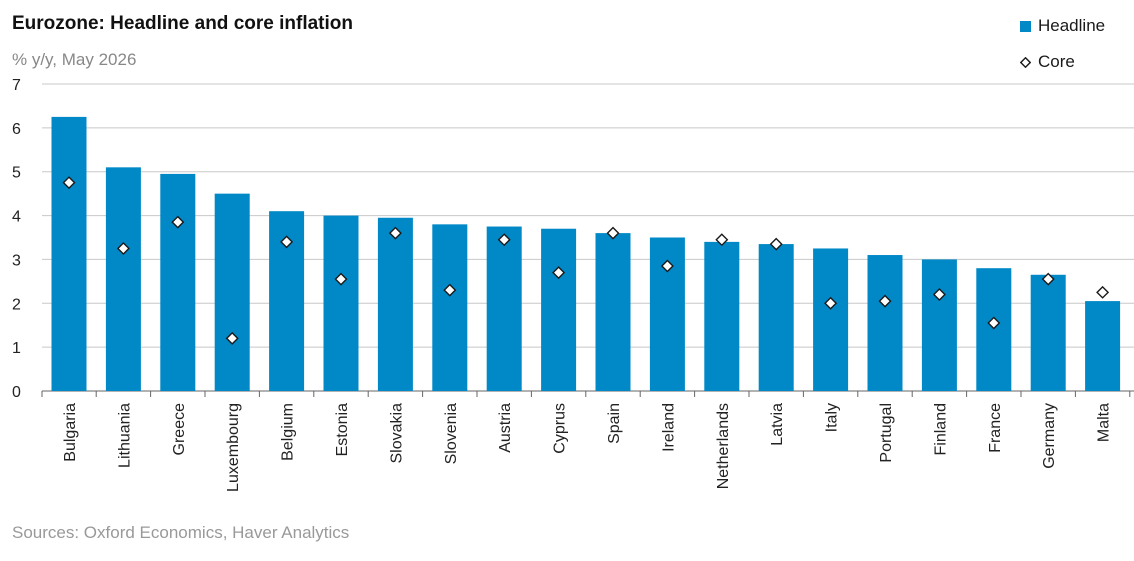 The image size is (1134, 561). Describe the element at coordinates (16, 392) in the screenshot. I see `y-tick-label: 0` at that location.